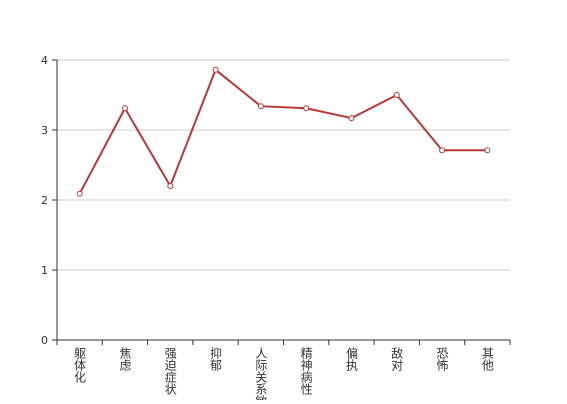 Image resolution: width=567 pixels, height=404 pixels. What do you see at coordinates (44, 200) in the screenshot?
I see `y-tick-label: 2` at bounding box center [44, 200].